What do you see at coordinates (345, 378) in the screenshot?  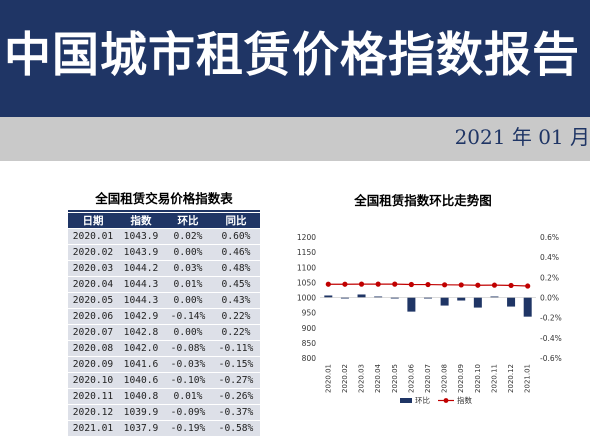 I see `x-tick-label: 2020.02` at bounding box center [345, 378].